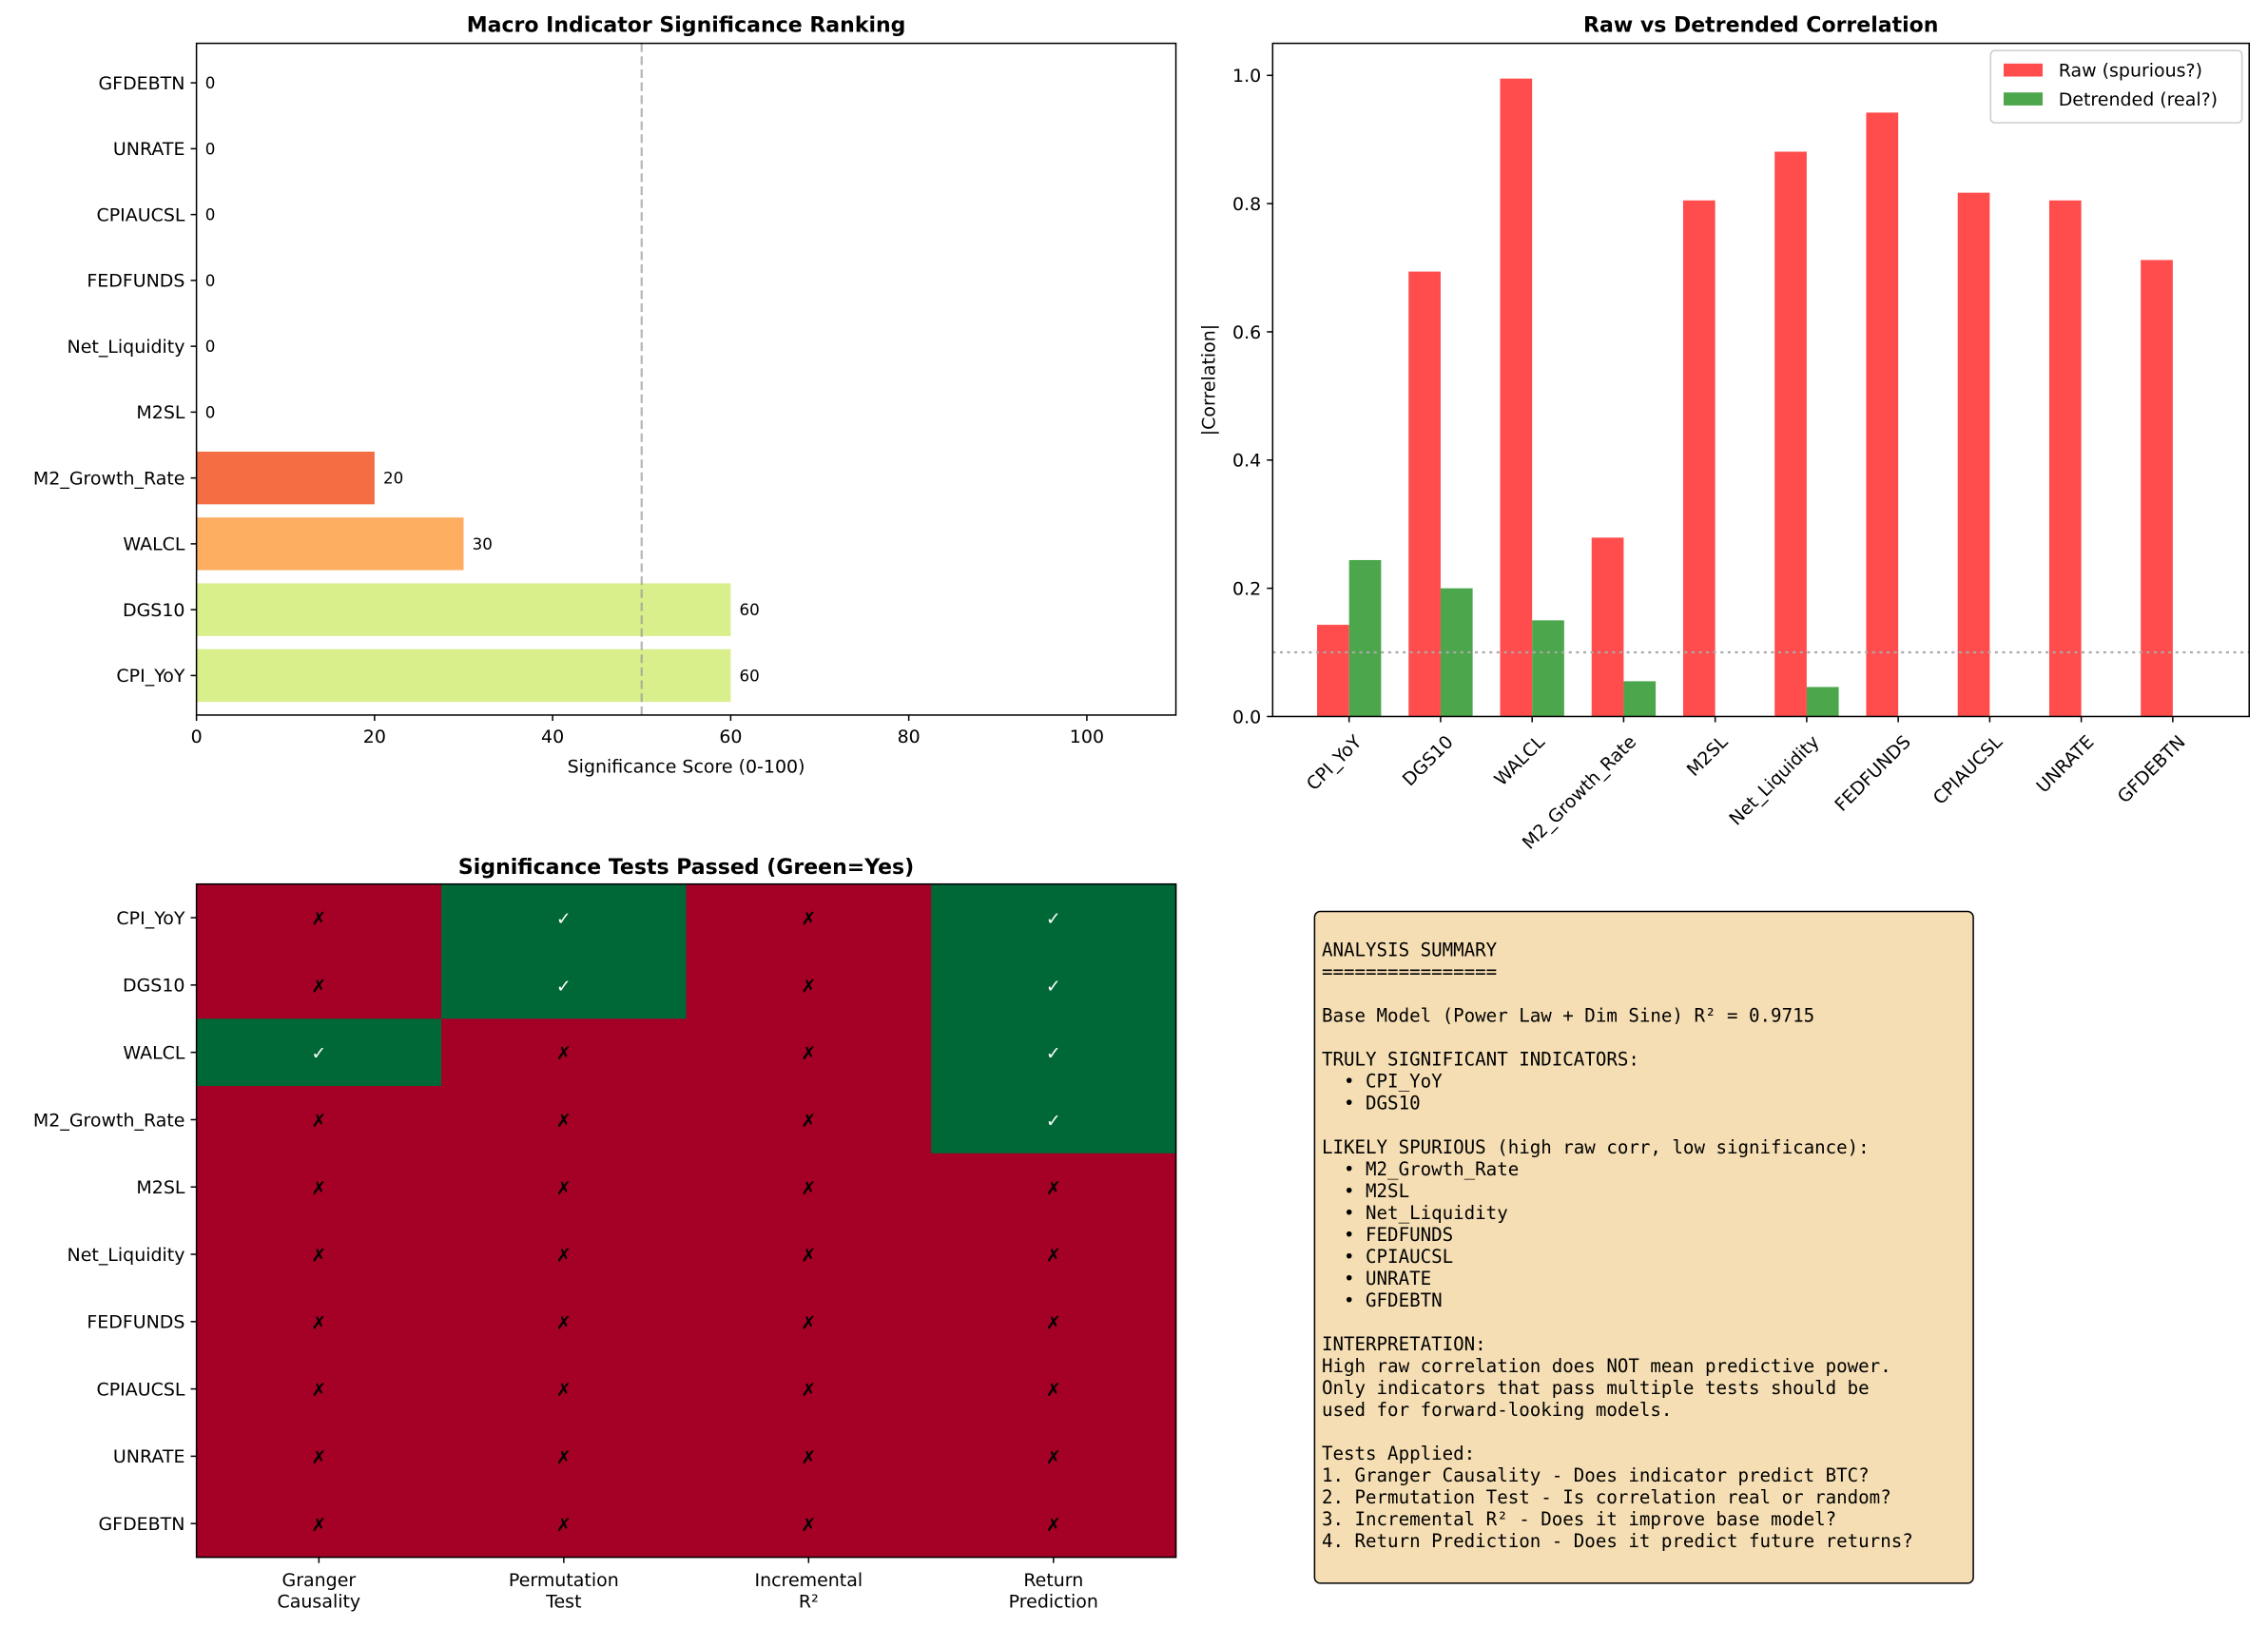 This screenshot has width=2268, height=1628. What do you see at coordinates (1643, 1247) in the screenshot?
I see `summary-box-frame` at bounding box center [1643, 1247].